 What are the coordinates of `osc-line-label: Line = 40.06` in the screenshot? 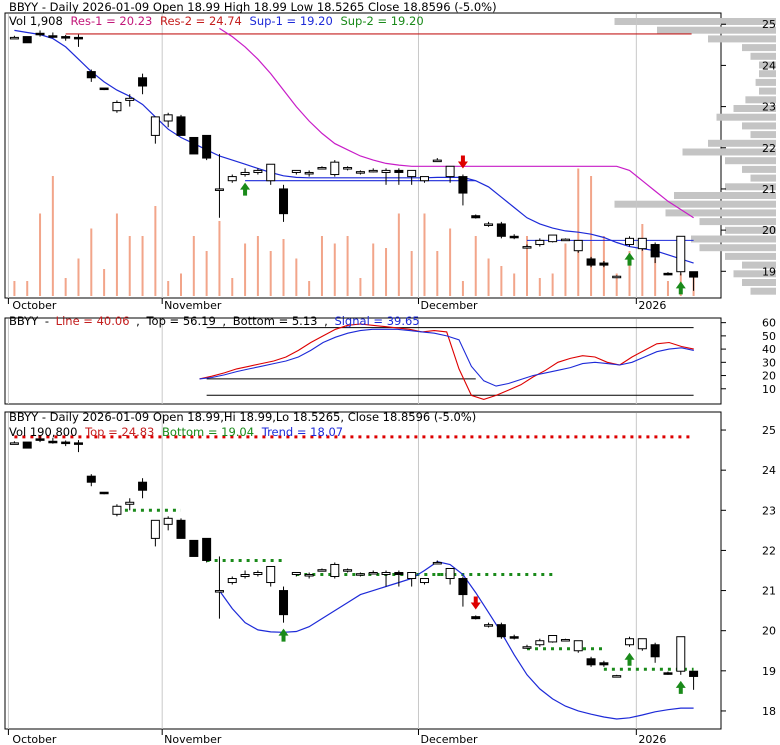 It's located at (93, 321).